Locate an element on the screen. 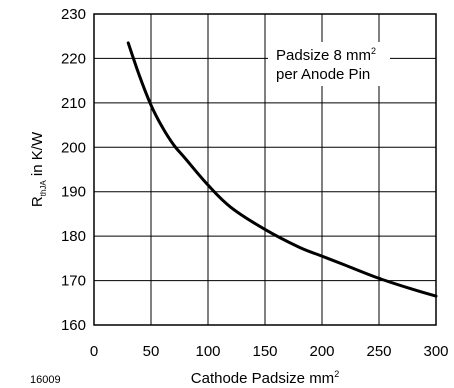 This screenshot has height=388, width=454. x-axis-label: Cathode Padsize mm2 is located at coordinates (265, 378).